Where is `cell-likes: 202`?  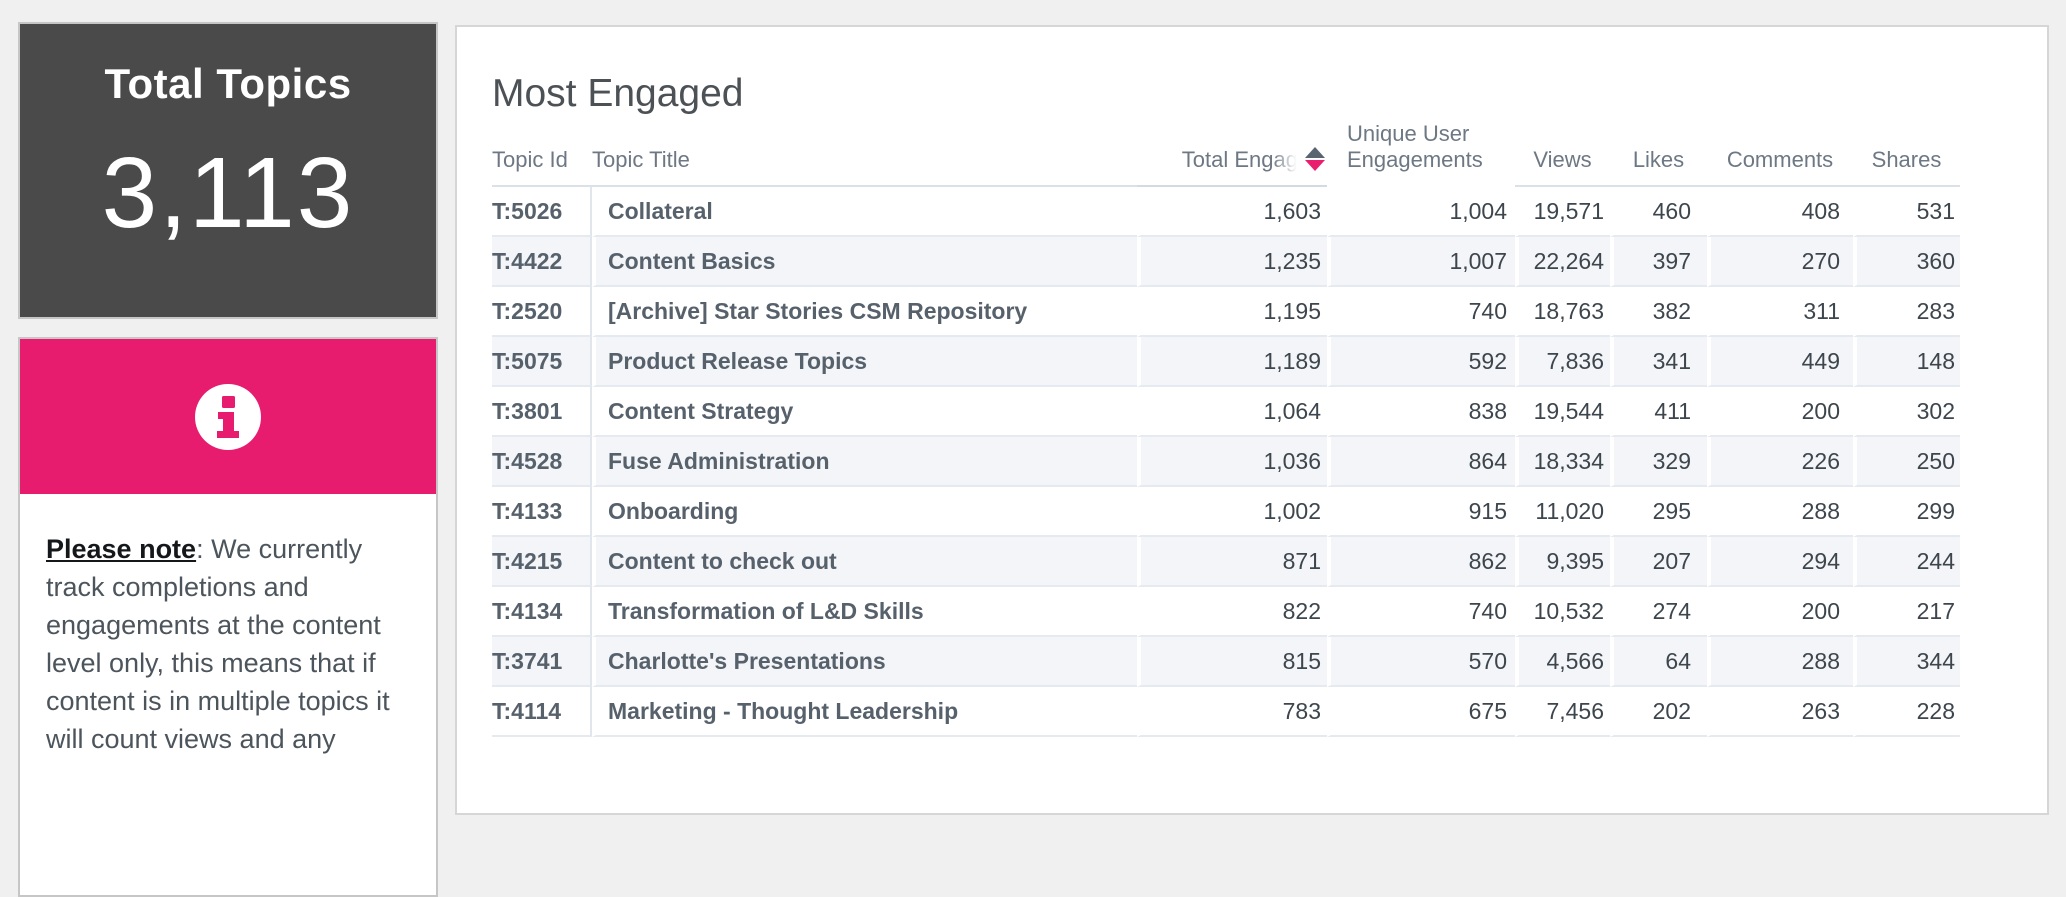
cell-likes: 202 is located at coordinates (1658, 712).